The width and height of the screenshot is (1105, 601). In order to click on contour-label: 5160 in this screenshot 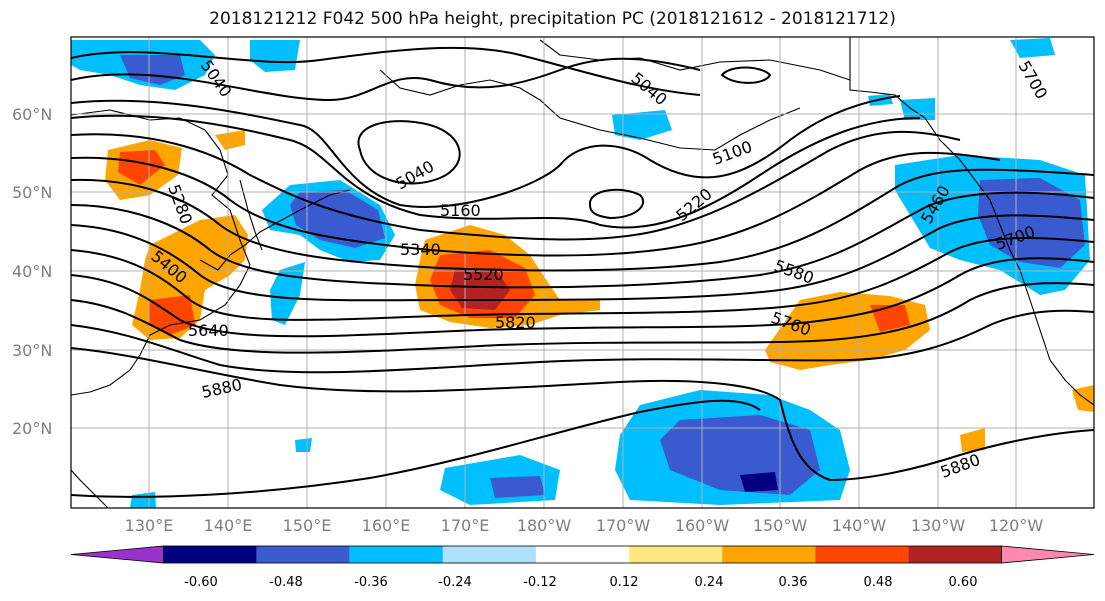, I will do `click(460, 210)`.